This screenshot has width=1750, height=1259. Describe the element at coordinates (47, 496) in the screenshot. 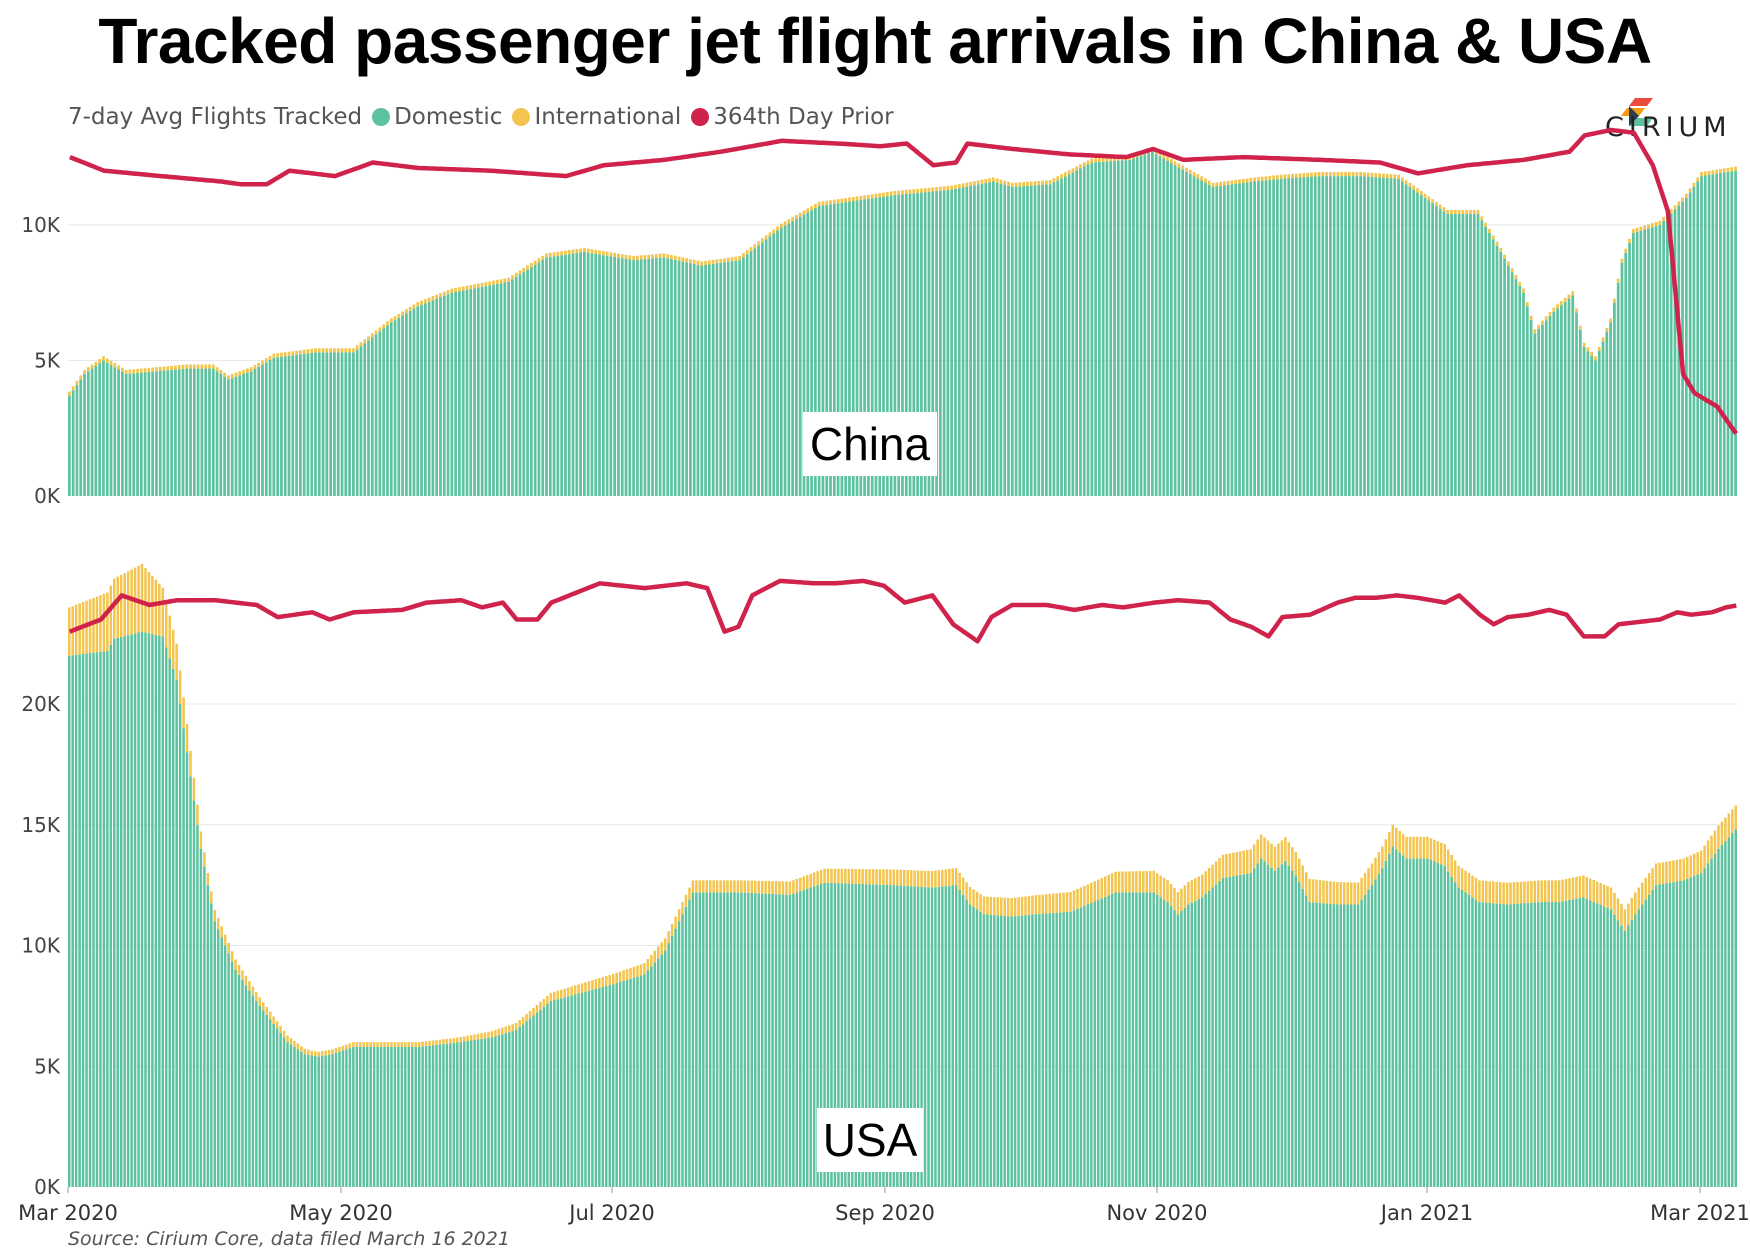

I see `y-tick-label: 0K` at that location.